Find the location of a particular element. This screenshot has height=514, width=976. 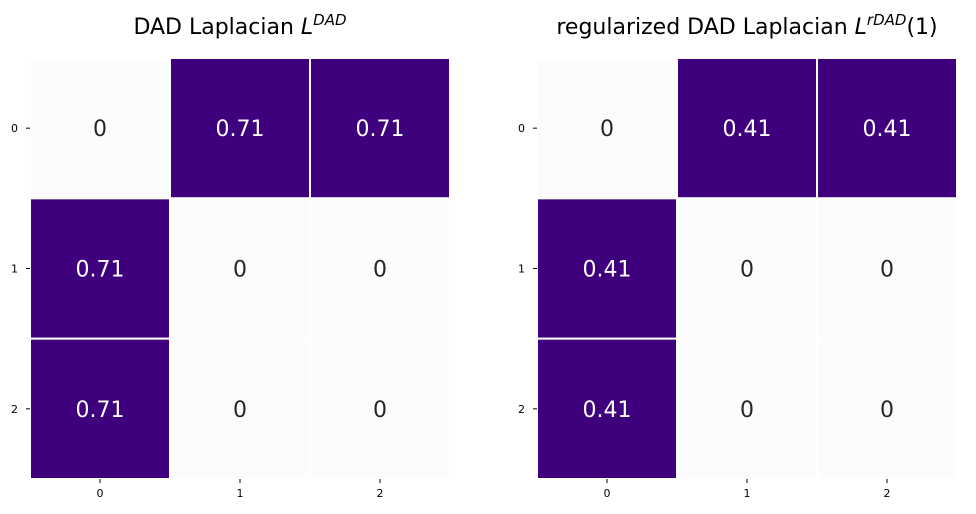

chart-title-suffix: (1) is located at coordinates (921, 27).